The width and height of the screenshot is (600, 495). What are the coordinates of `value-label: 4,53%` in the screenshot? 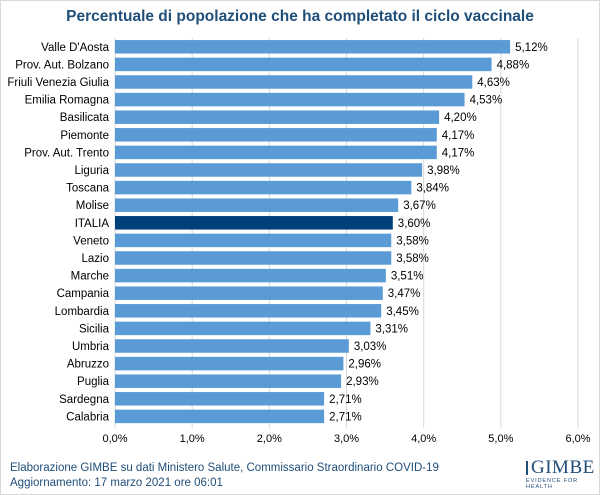 It's located at (486, 101).